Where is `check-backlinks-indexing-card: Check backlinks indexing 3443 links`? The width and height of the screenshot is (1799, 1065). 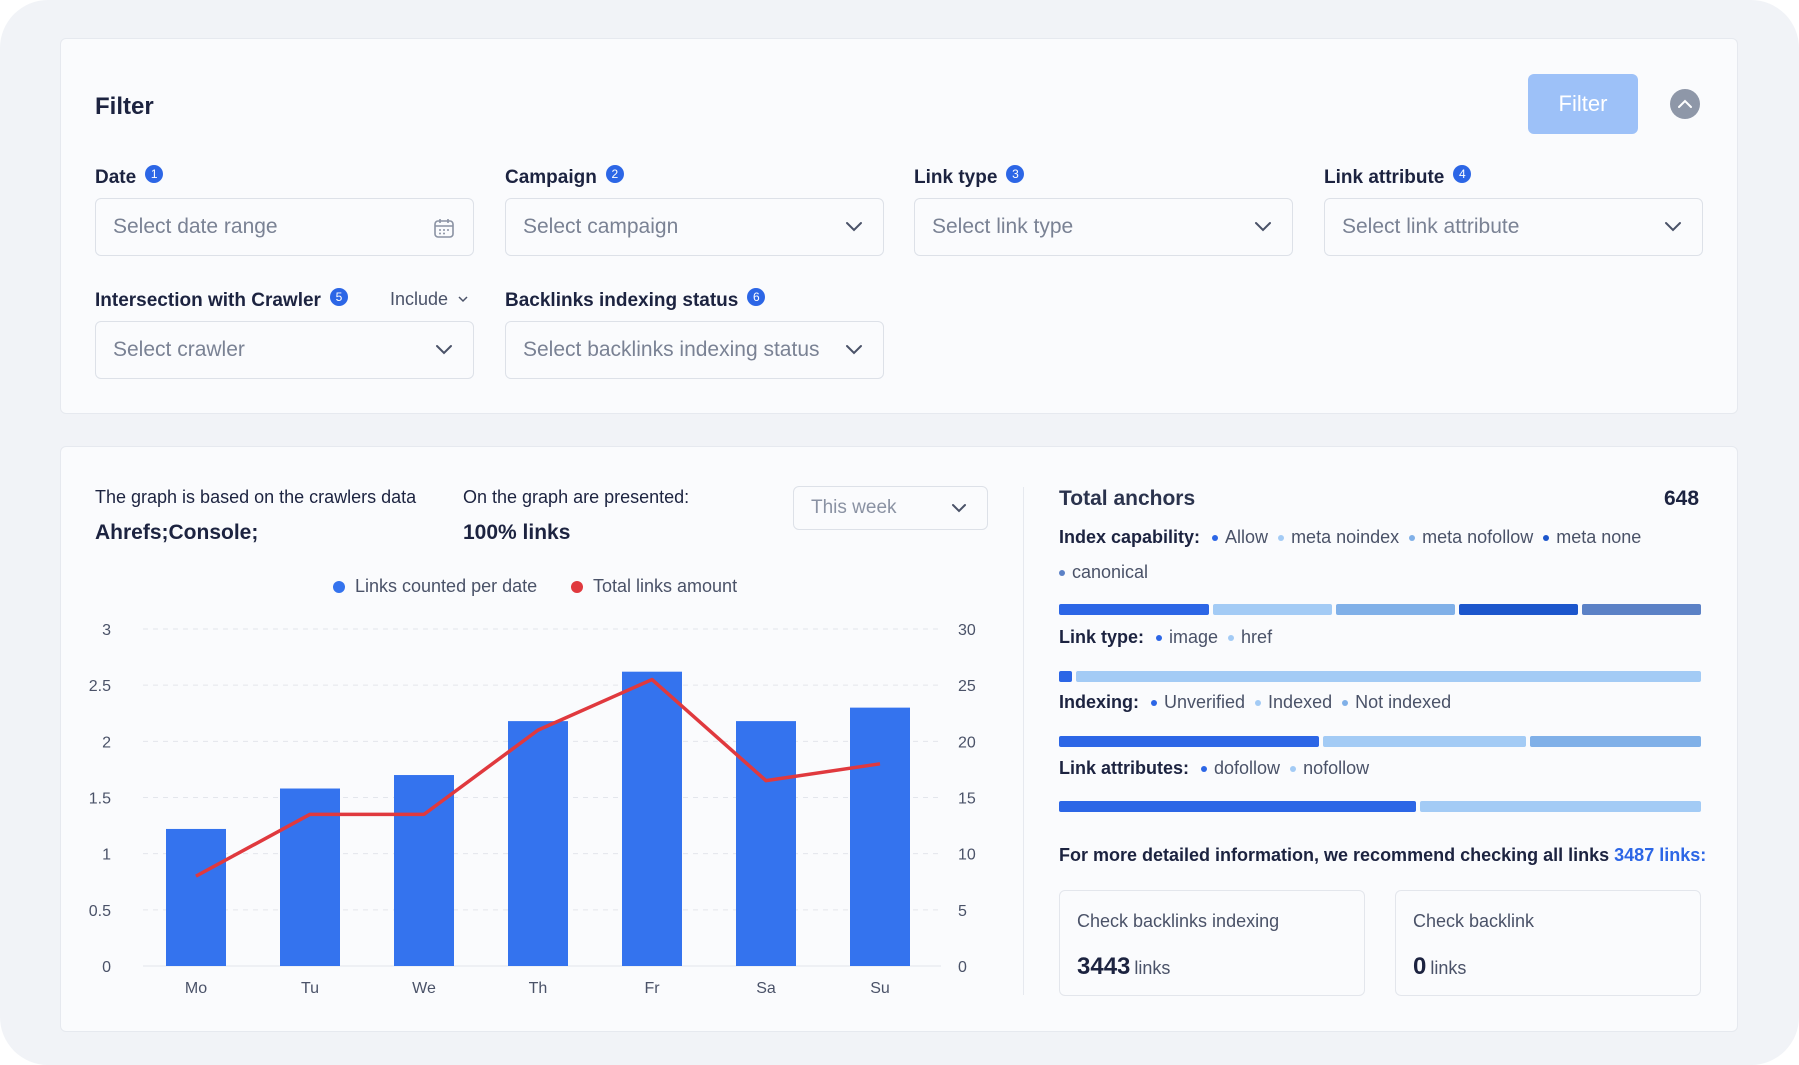
check-backlinks-indexing-card: Check backlinks indexing 3443 links is located at coordinates (1212, 943).